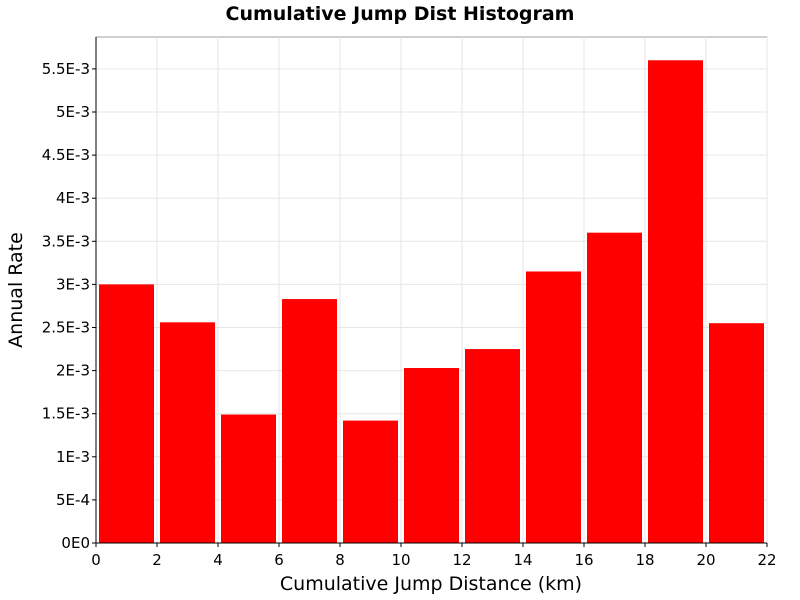  I want to click on y-tick-label-4: 2E-3, so click(73, 371).